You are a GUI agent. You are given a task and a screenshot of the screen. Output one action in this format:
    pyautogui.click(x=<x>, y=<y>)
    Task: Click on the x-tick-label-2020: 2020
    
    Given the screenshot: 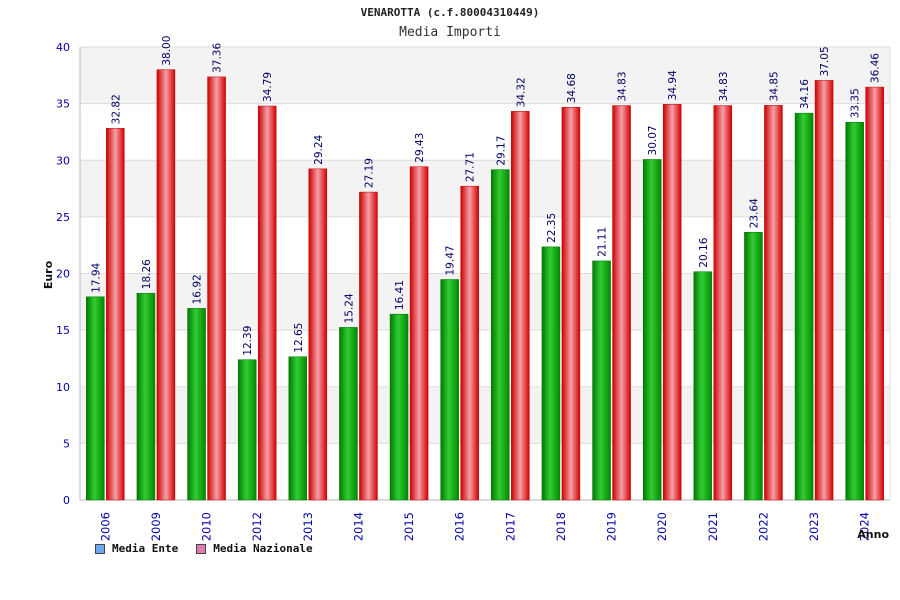 What is the action you would take?
    pyautogui.click(x=662, y=526)
    